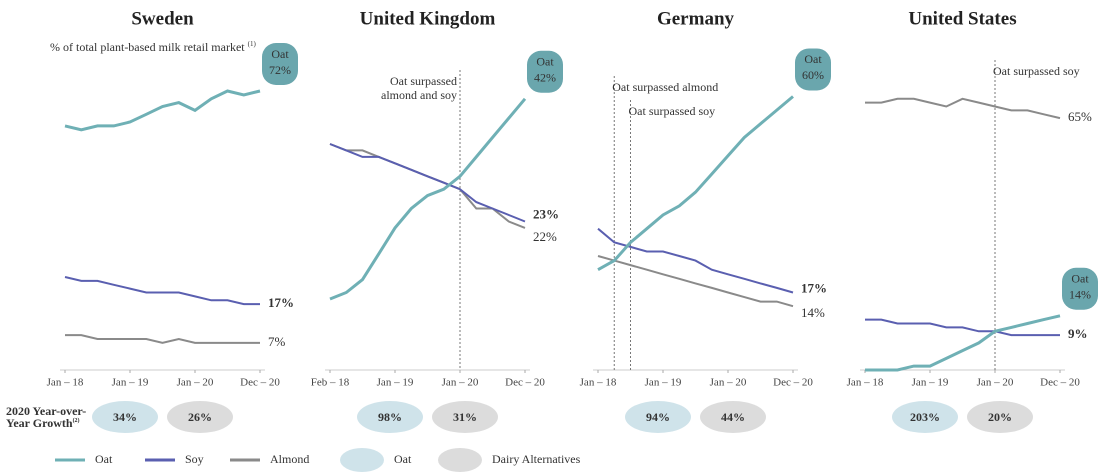 The image size is (1101, 472). I want to click on growth-value: 20%, so click(1000, 417).